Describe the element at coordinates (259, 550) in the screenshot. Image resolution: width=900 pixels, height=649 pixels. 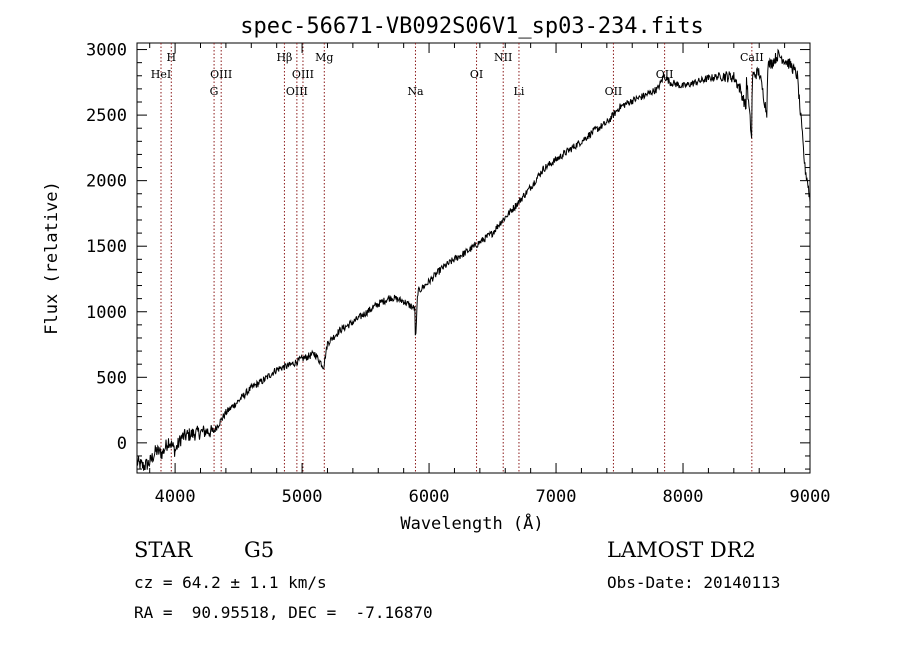
I see `spectral-subclass: G5` at that location.